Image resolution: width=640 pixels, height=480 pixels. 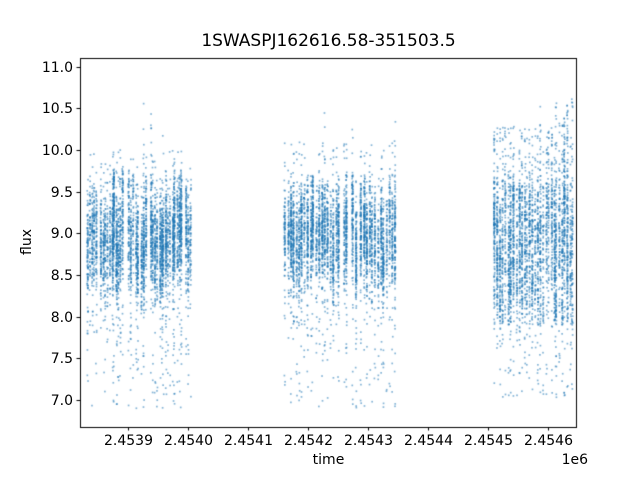 I want to click on y-tick-label: 9.5, so click(x=61, y=192).